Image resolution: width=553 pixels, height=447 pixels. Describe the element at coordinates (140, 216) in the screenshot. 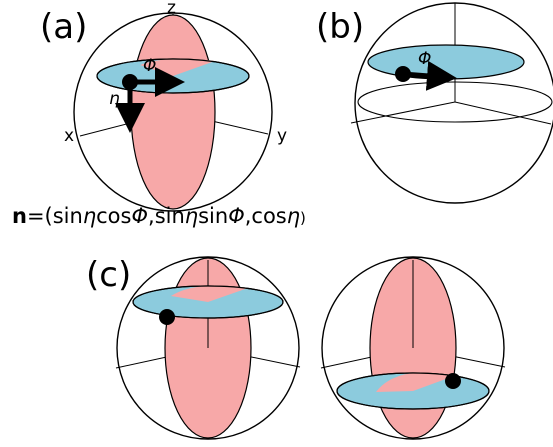

I see `formula-phi-1: Φ` at that location.